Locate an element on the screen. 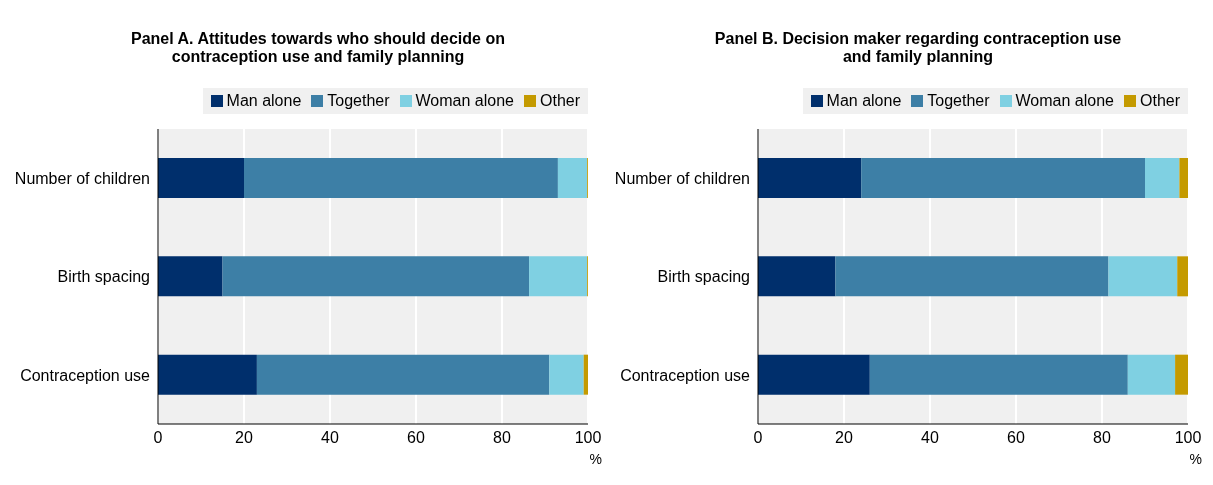 Image resolution: width=1213 pixels, height=485 pixels. chart-title: Panel A. Attitudes towards who should decide on contraception use and family planning is located at coordinates (318, 48).